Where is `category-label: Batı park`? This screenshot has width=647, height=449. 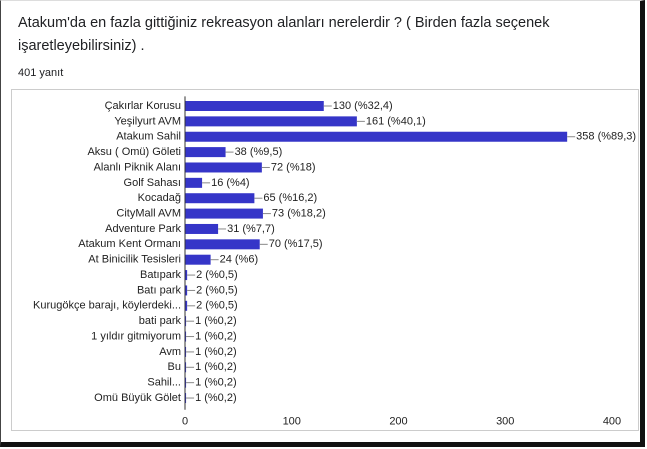
category-label: Batı park is located at coordinates (159, 290).